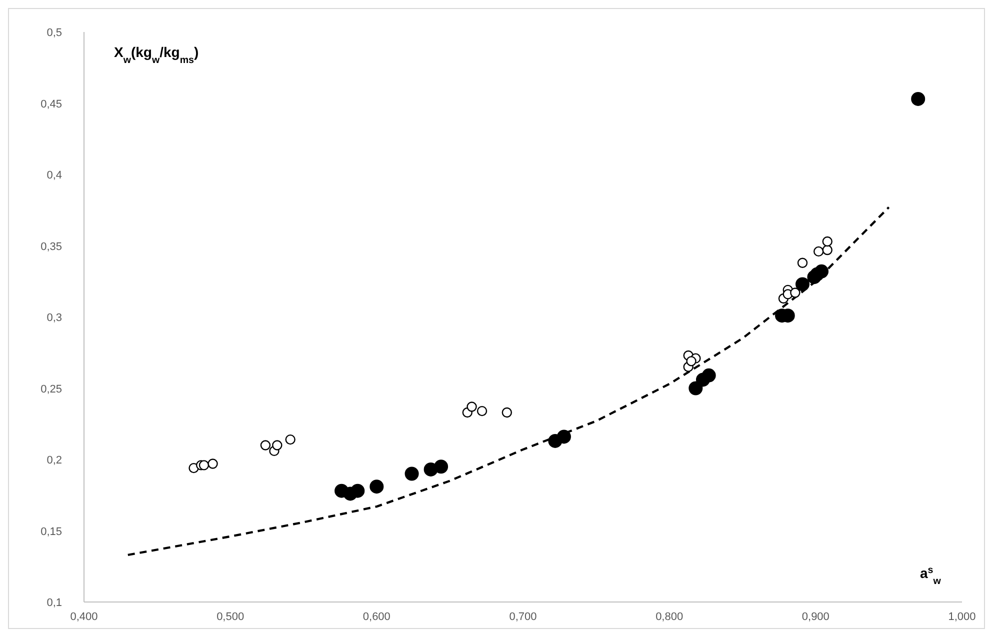 Image resolution: width=993 pixels, height=637 pixels. What do you see at coordinates (156, 55) in the screenshot?
I see `y-axis-title: X$_{w}$(kg$_{w}$/kg$_{ms}$)` at bounding box center [156, 55].